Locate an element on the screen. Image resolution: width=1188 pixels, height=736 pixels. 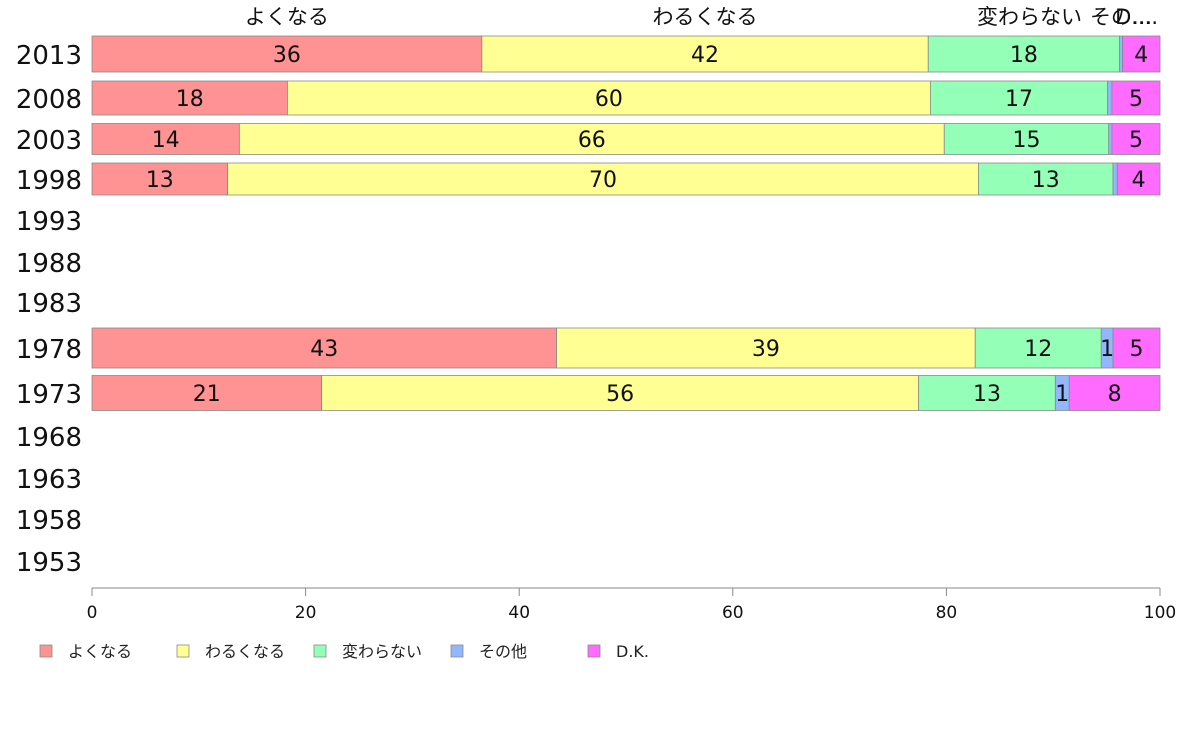
top-series-label-2: 変わらない is located at coordinates (1029, 17).